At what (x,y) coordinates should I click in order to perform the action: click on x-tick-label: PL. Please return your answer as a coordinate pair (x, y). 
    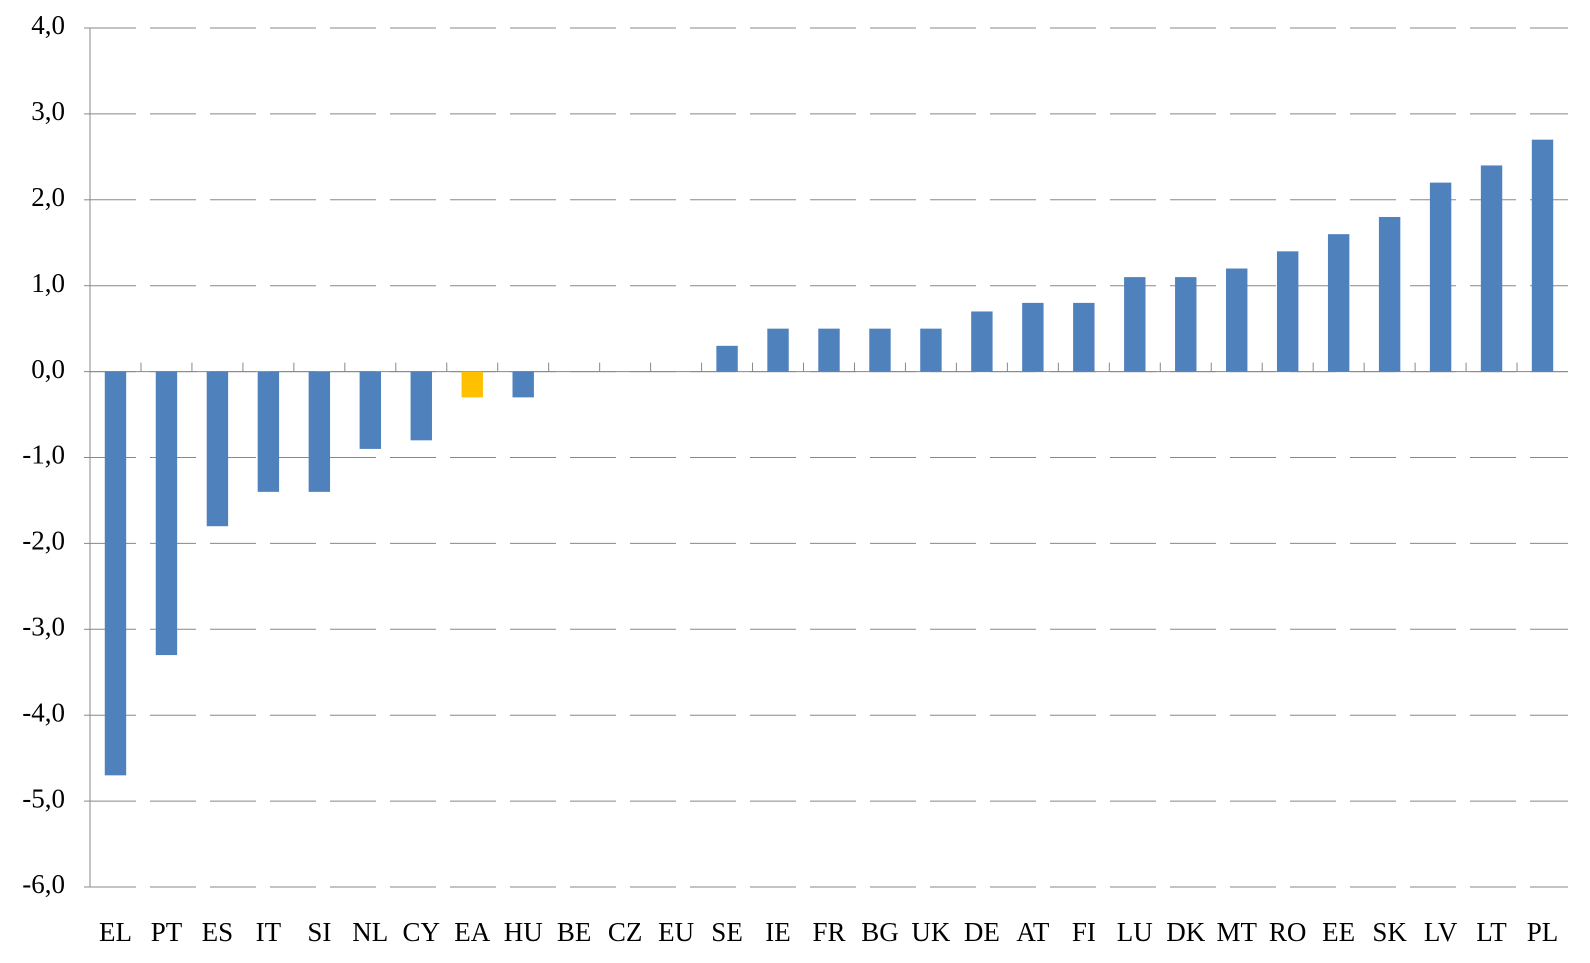
    Looking at the image, I should click on (1543, 932).